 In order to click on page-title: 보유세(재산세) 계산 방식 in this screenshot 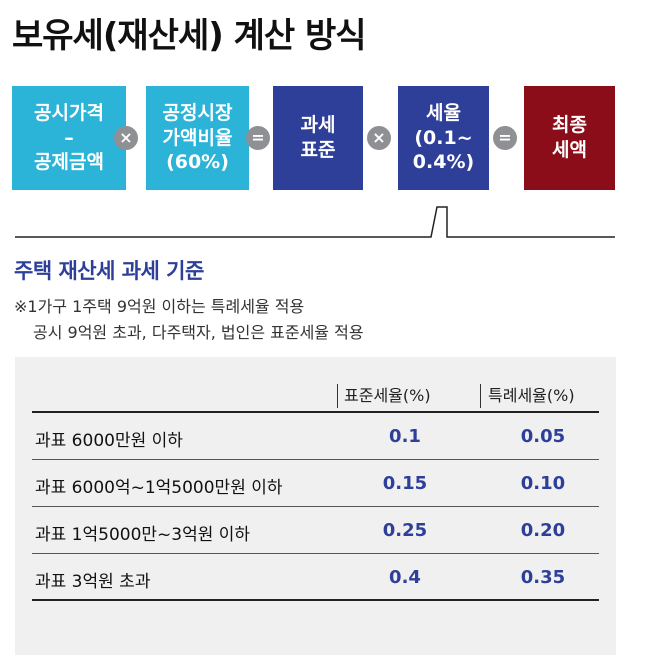, I will do `click(189, 36)`.